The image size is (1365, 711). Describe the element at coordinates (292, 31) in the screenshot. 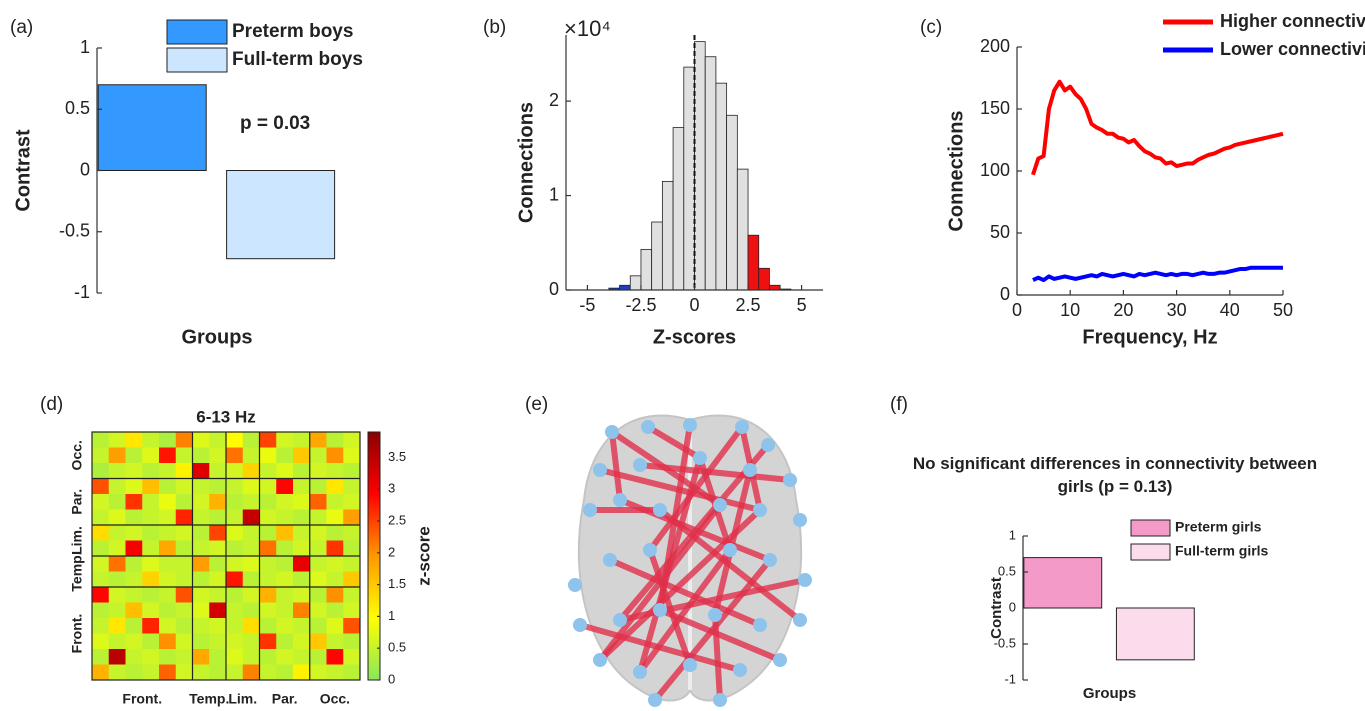

I see `legend-label: Preterm boys` at that location.